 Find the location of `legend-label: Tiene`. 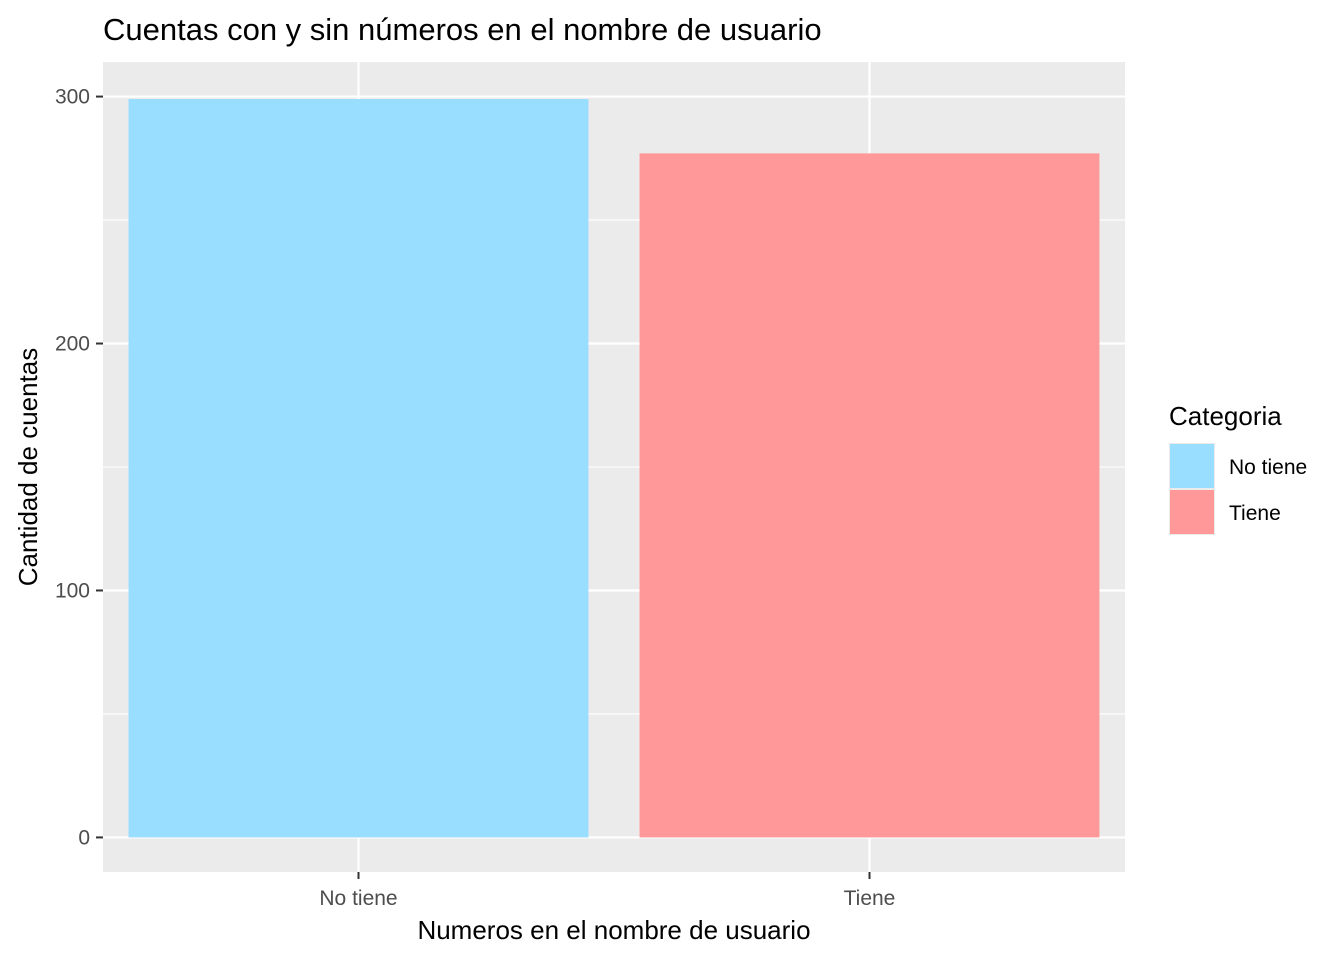

legend-label: Tiene is located at coordinates (1255, 513).